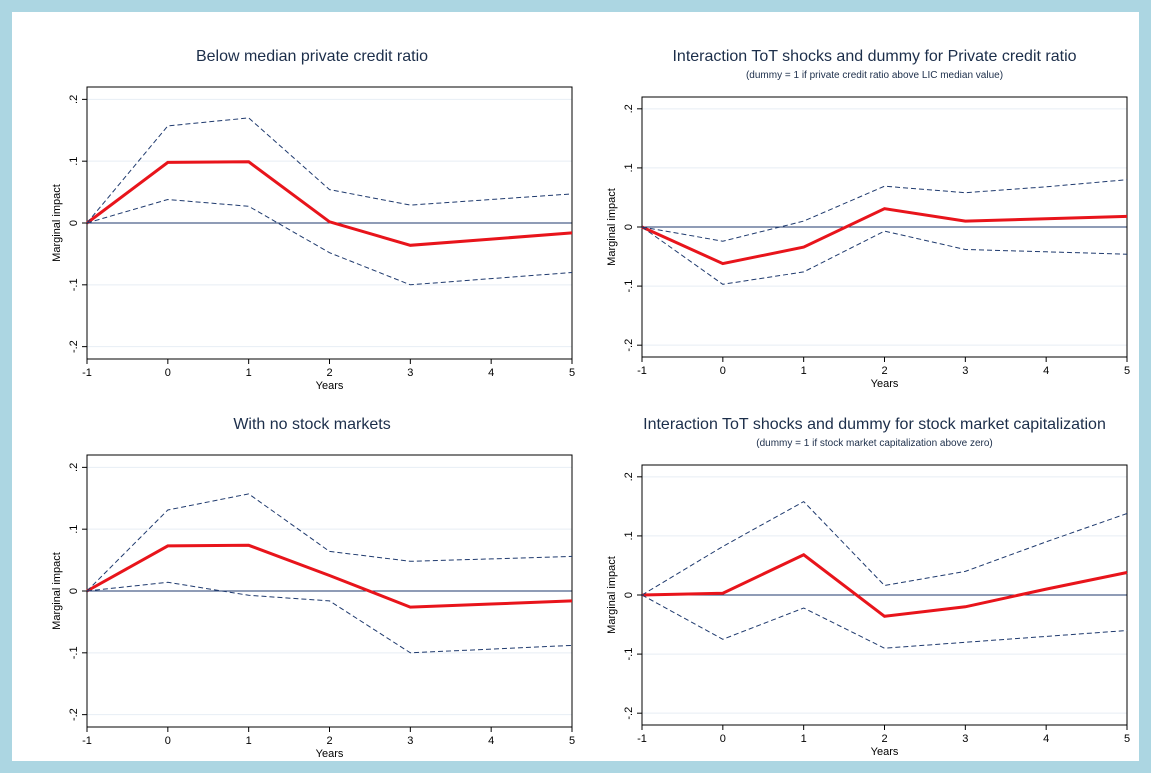 Image resolution: width=1151 pixels, height=773 pixels. Describe the element at coordinates (312, 56) in the screenshot. I see `panel-title: Below median private credit ratio` at that location.